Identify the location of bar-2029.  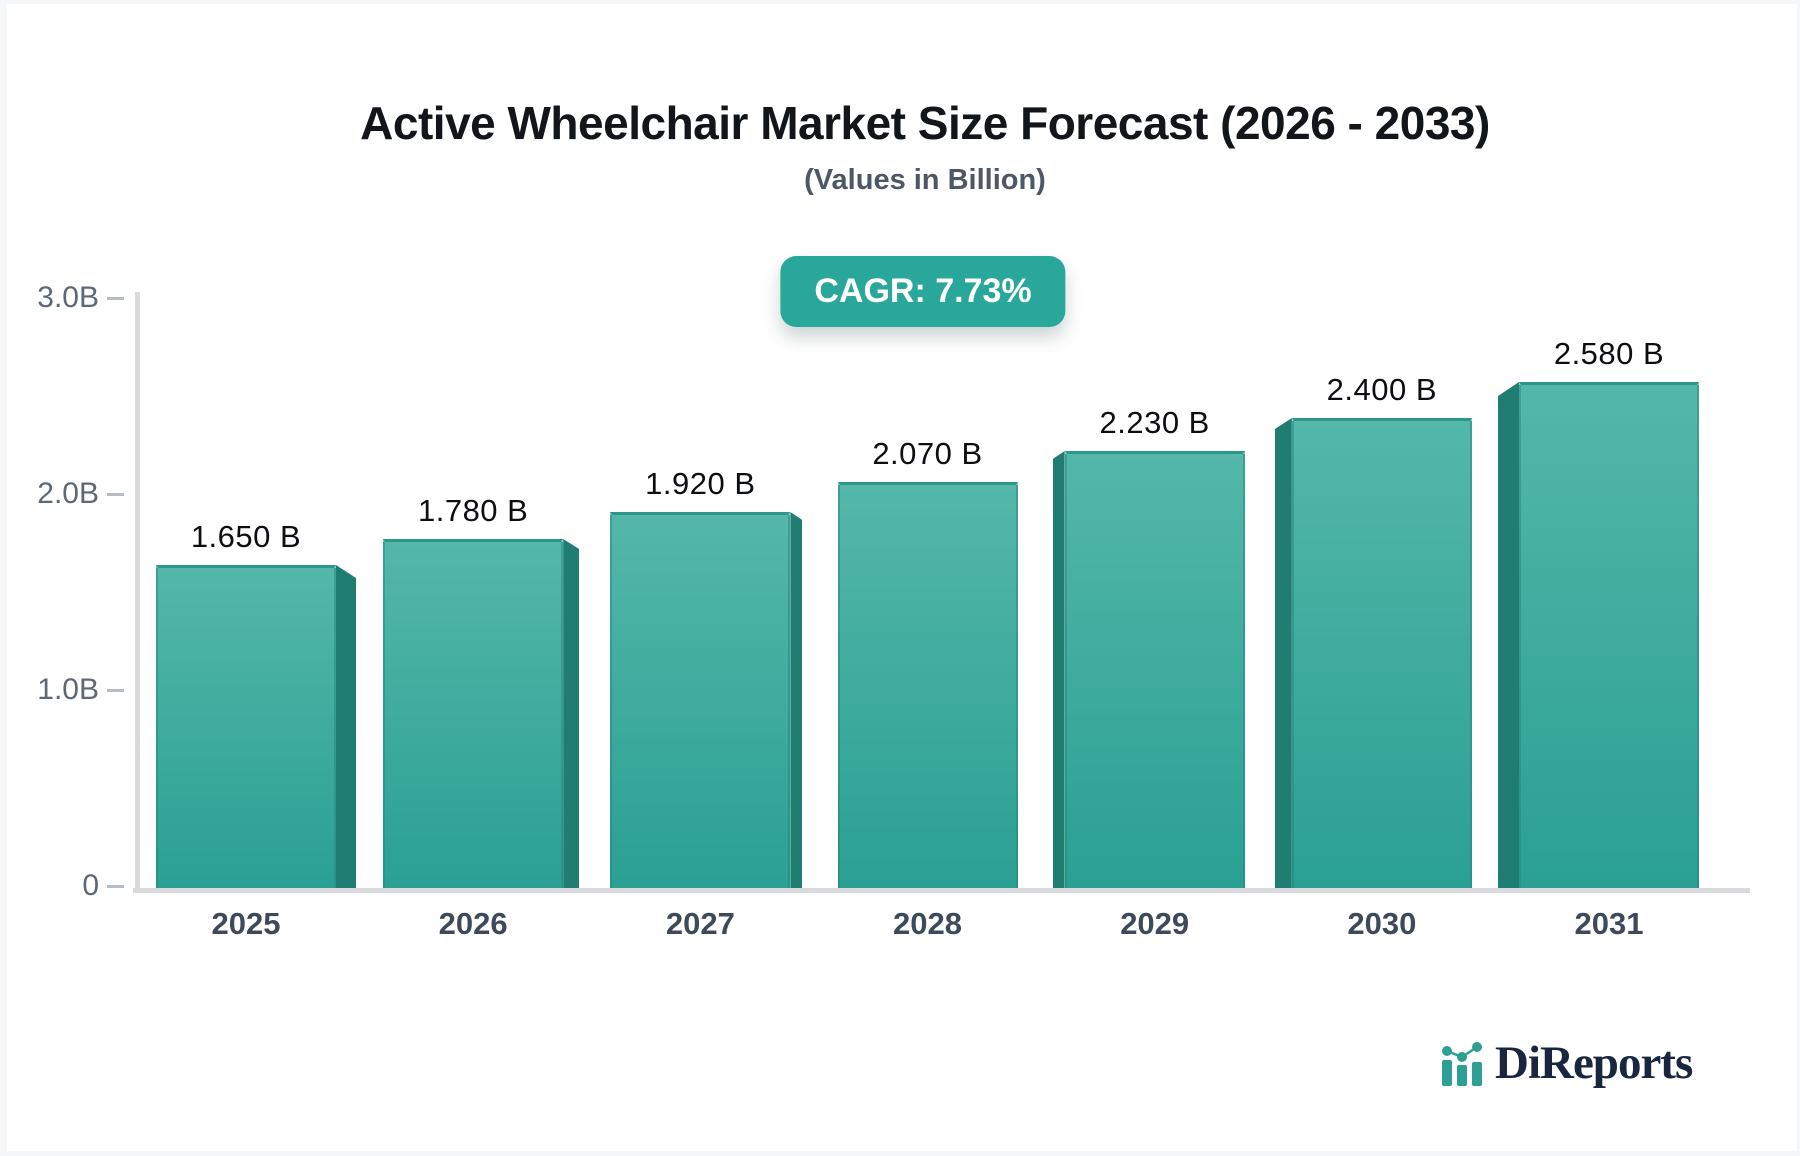
(1154, 669).